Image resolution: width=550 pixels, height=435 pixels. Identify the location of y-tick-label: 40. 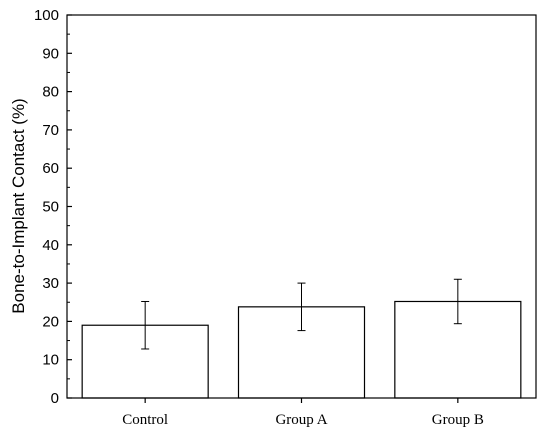
(50, 245).